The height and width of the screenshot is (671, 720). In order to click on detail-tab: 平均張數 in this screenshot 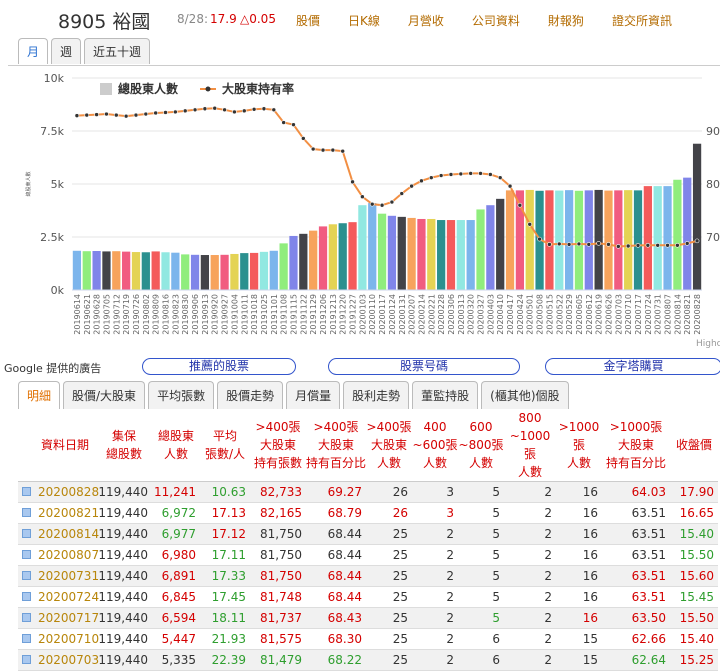, I will do `click(181, 395)`.